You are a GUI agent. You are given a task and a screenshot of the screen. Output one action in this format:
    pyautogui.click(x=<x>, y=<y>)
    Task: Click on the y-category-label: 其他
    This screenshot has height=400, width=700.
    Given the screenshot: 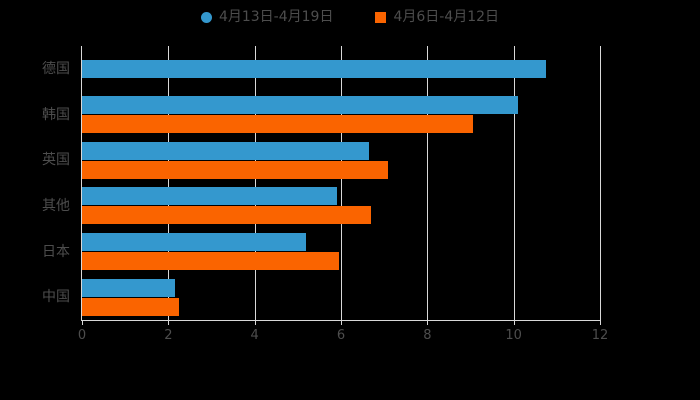 What is the action you would take?
    pyautogui.click(x=56, y=205)
    